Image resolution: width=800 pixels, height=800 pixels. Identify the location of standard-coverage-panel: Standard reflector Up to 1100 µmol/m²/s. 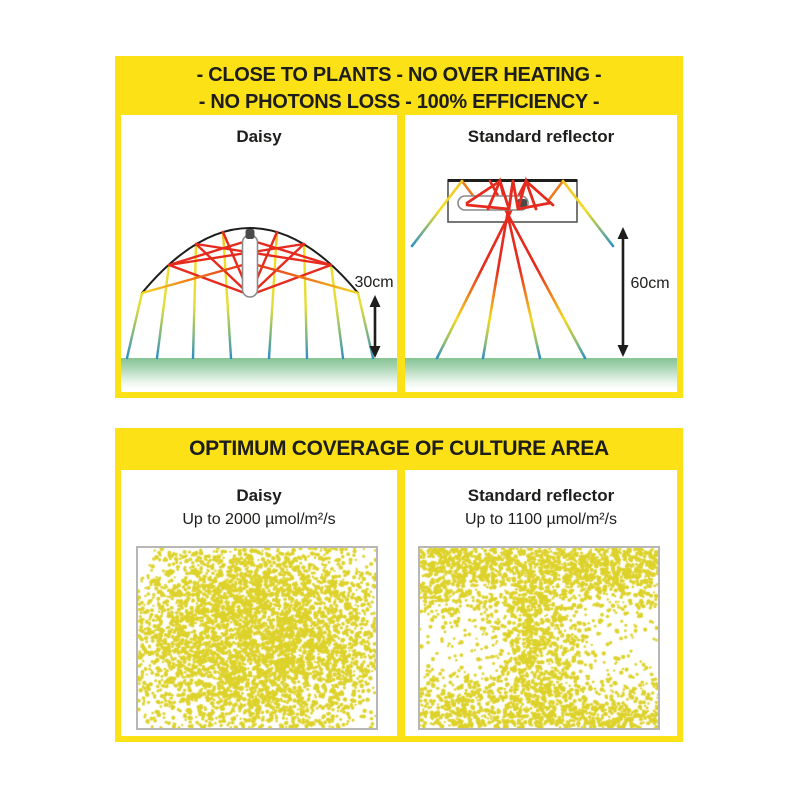
(541, 603).